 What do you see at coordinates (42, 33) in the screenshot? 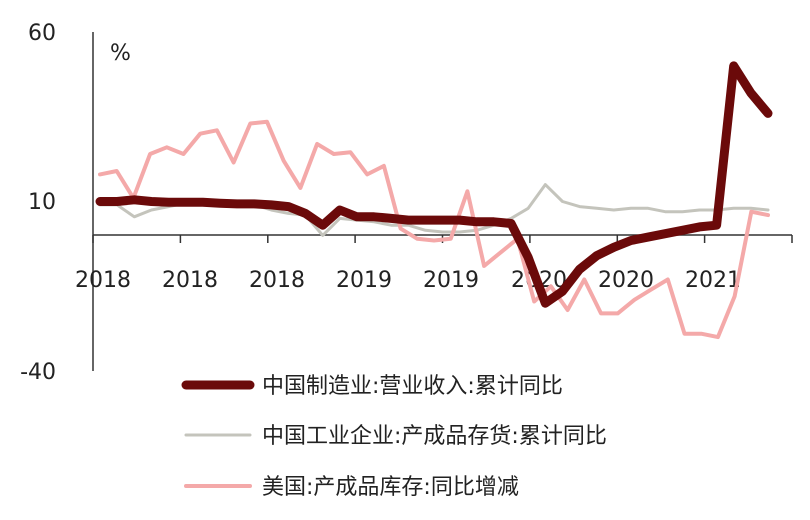
I see `y-tick-label-top: 60` at bounding box center [42, 33].